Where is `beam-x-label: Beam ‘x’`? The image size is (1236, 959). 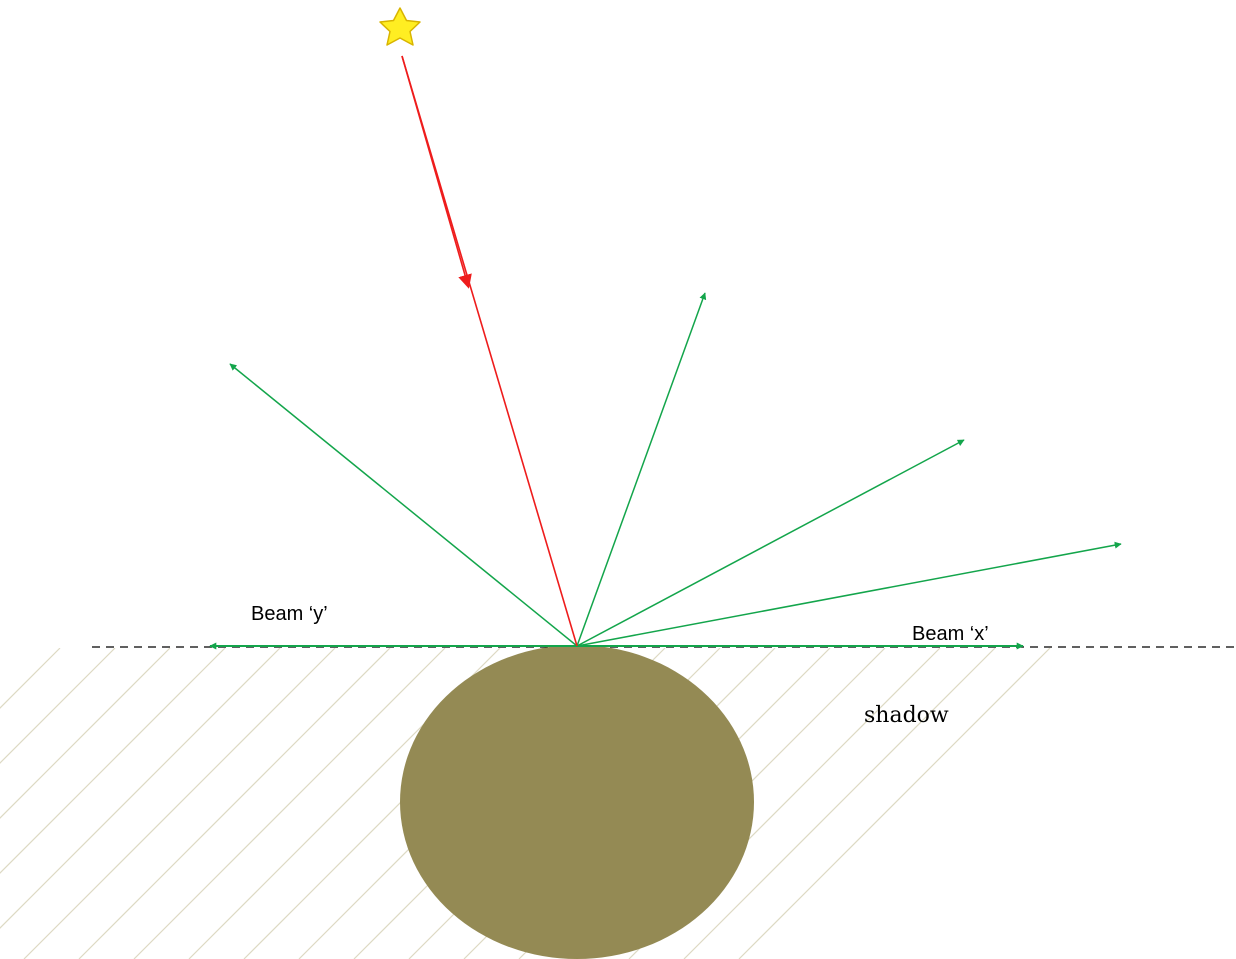
beam-x-label: Beam ‘x’ is located at coordinates (950, 634).